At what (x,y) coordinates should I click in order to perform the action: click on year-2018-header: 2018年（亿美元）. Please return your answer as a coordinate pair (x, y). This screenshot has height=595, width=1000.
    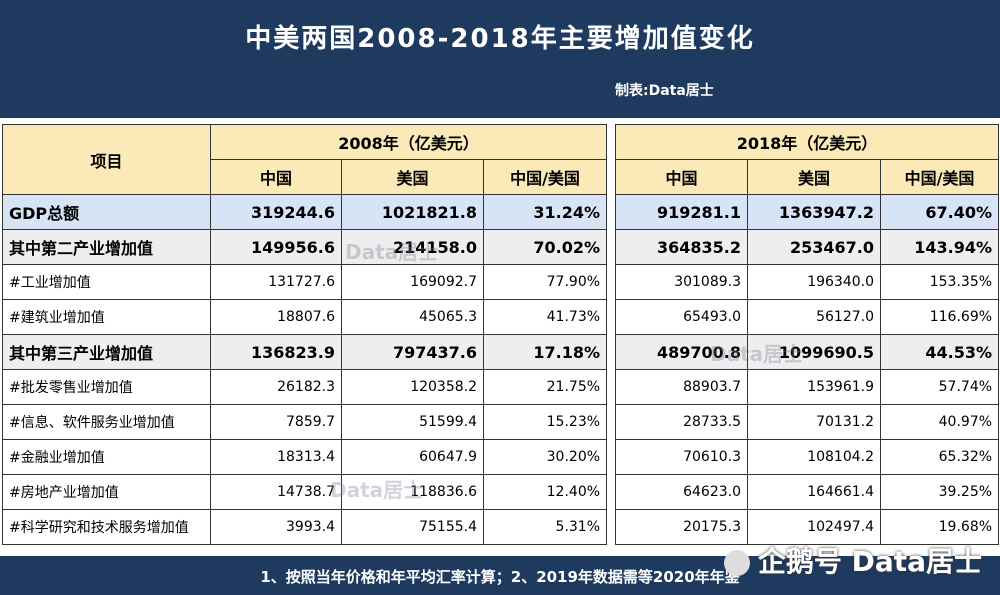
    Looking at the image, I should click on (807, 142).